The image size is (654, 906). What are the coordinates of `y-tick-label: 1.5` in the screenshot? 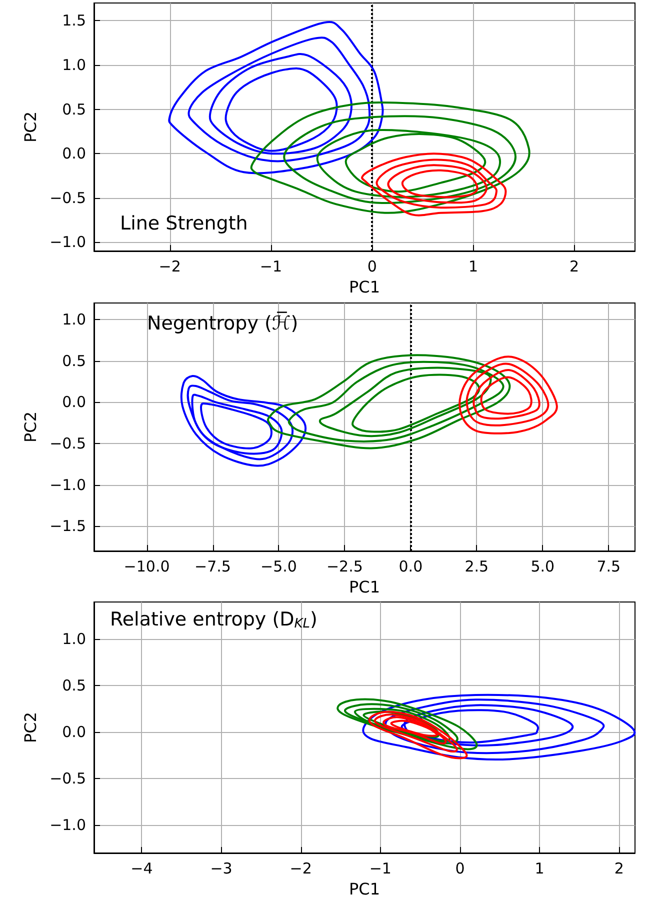 It's located at (74, 21).